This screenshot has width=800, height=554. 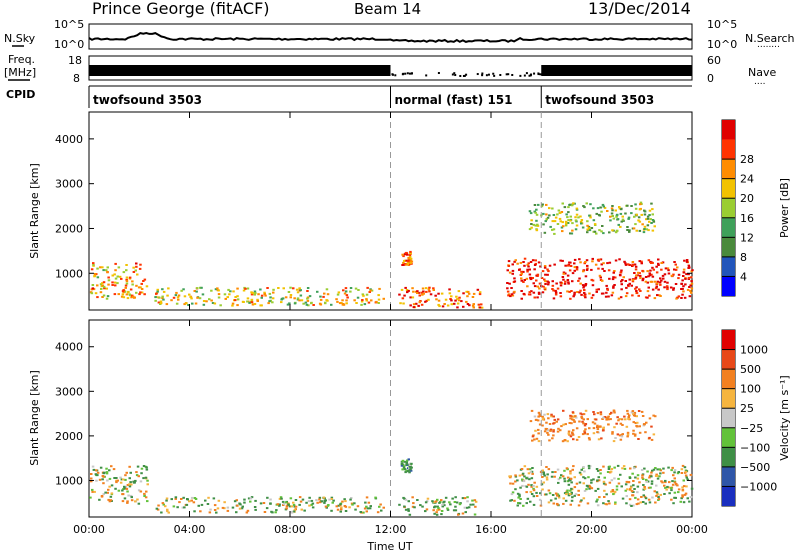 I want to click on colorbar-tick-label: −25, so click(x=751, y=428).